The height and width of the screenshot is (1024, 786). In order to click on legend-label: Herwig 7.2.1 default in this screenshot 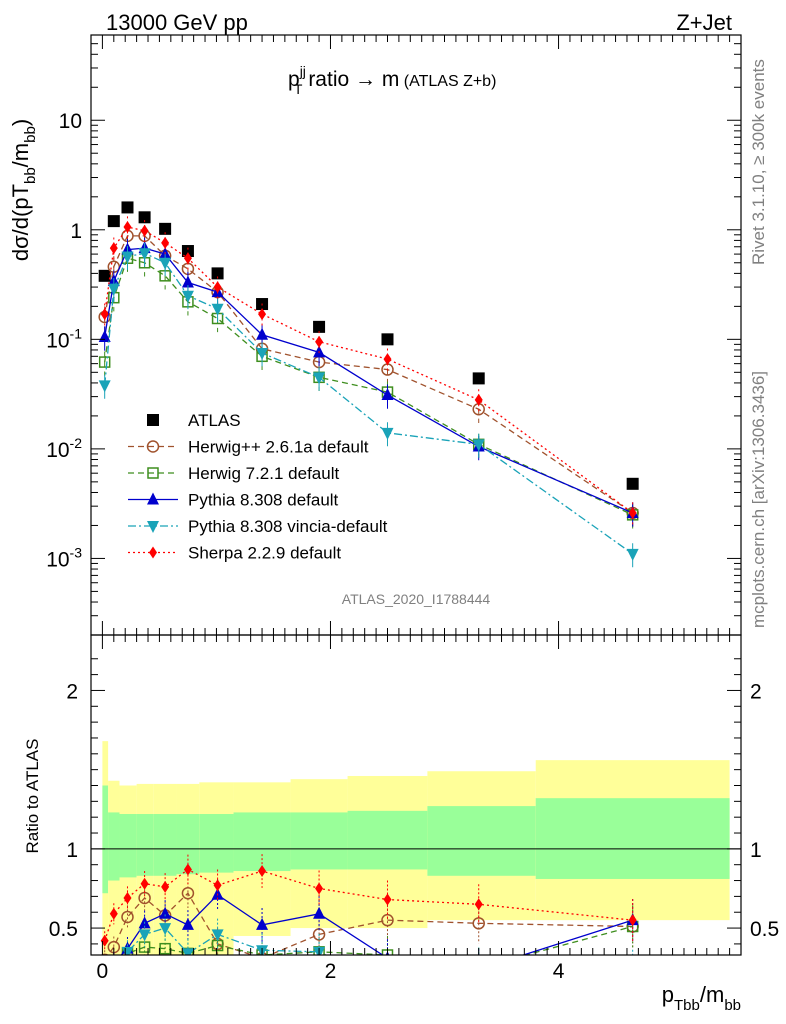, I will do `click(263, 473)`.